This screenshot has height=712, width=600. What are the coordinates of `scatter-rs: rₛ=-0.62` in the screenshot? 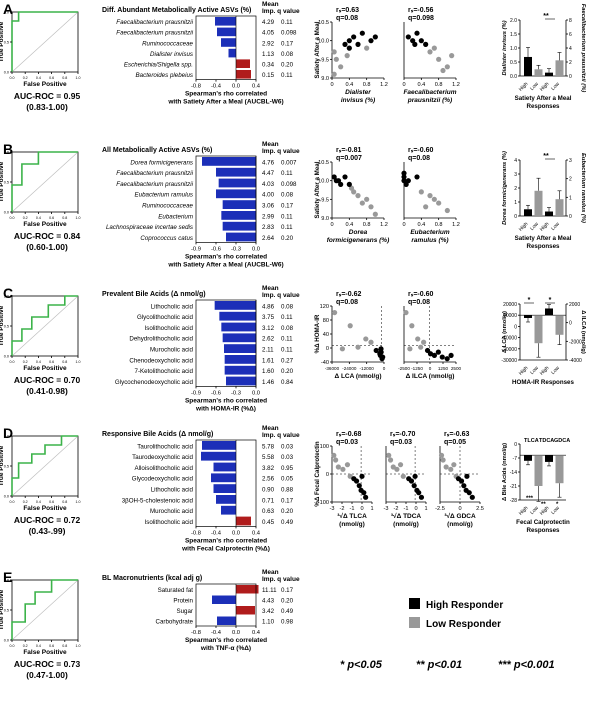 It's located at (348, 294).